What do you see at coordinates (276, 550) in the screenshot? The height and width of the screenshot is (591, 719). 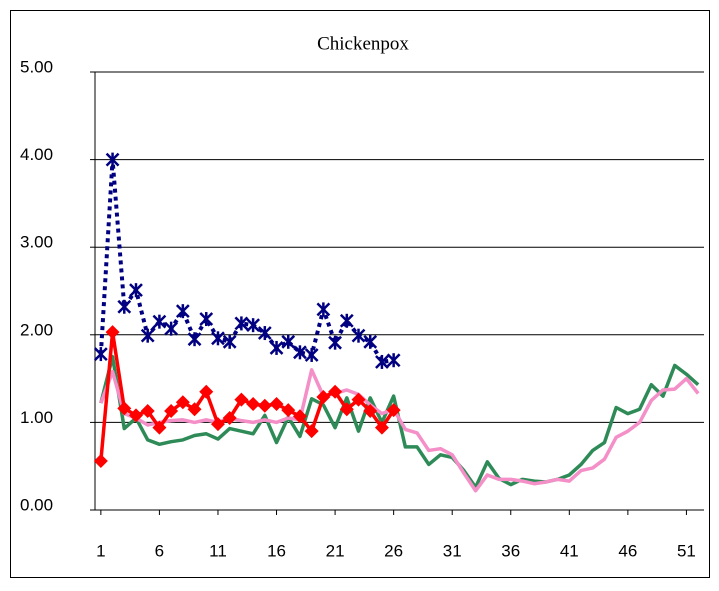 I see `x-tick-label: 16` at bounding box center [276, 550].